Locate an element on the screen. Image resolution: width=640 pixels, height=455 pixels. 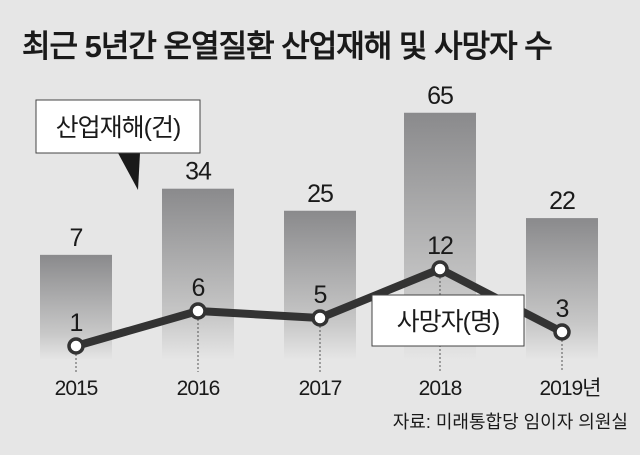
x-tick-label: 2019년 is located at coordinates (569, 388).